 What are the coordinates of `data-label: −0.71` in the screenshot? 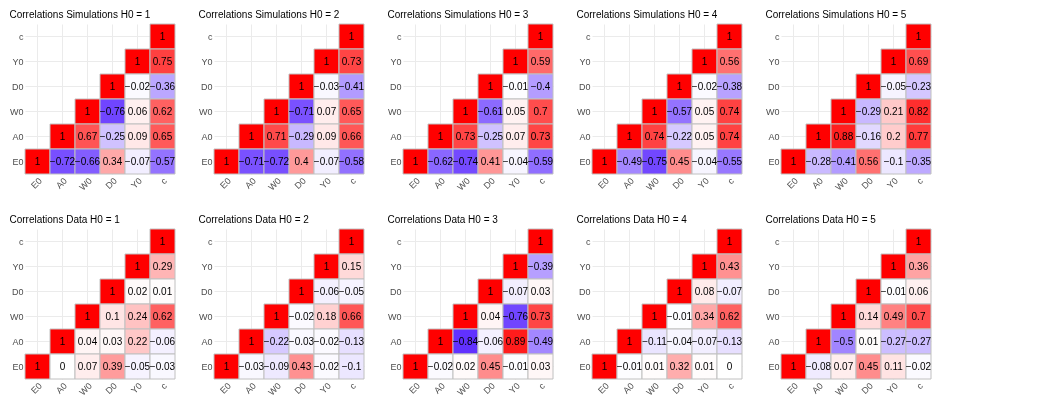 It's located at (301, 111).